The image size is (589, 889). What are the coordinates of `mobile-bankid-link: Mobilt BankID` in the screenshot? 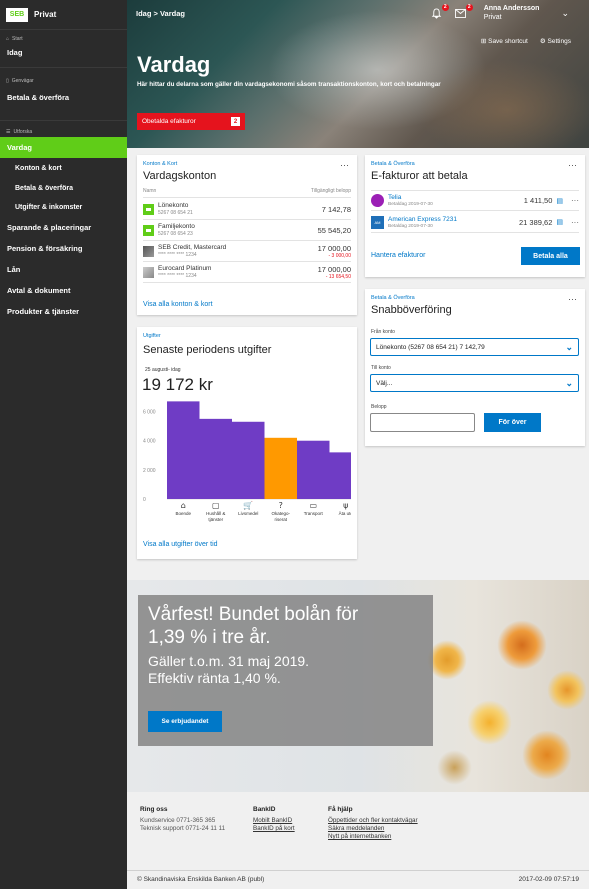 It's located at (273, 820).